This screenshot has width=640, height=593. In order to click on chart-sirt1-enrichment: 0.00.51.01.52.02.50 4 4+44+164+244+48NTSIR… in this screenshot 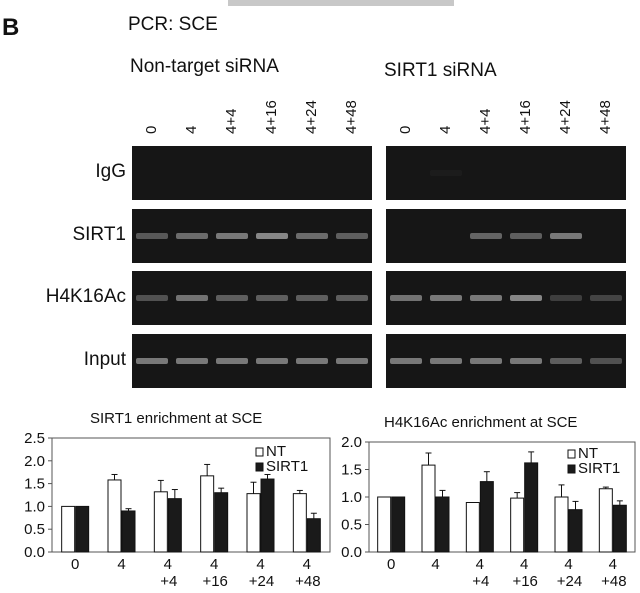, I will do `click(177, 510)`.